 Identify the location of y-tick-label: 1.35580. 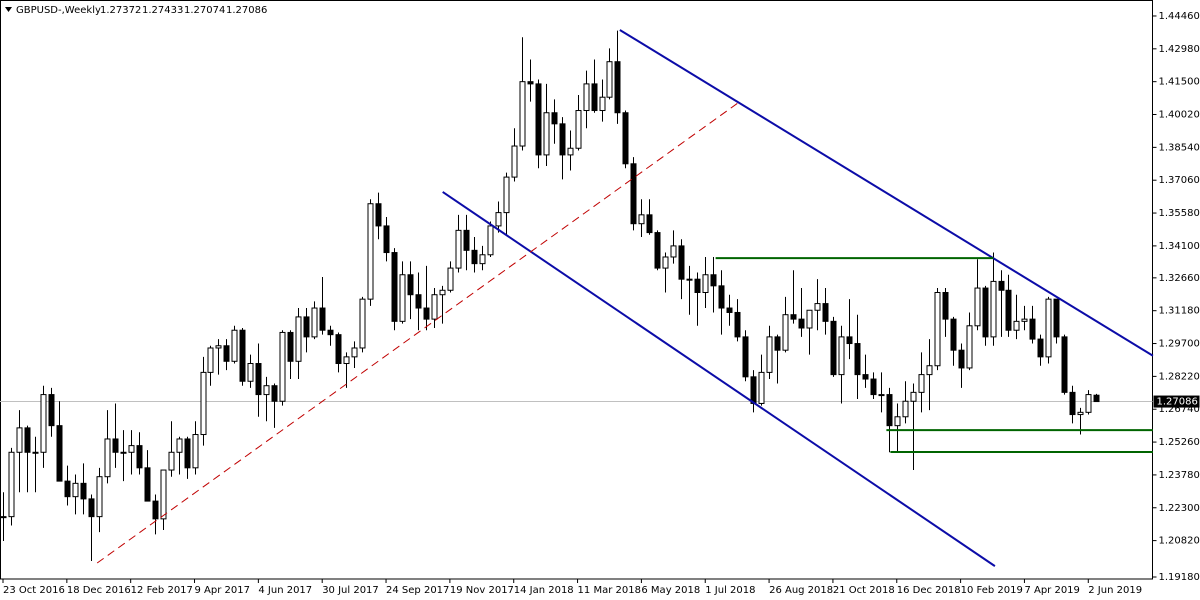
(1179, 213).